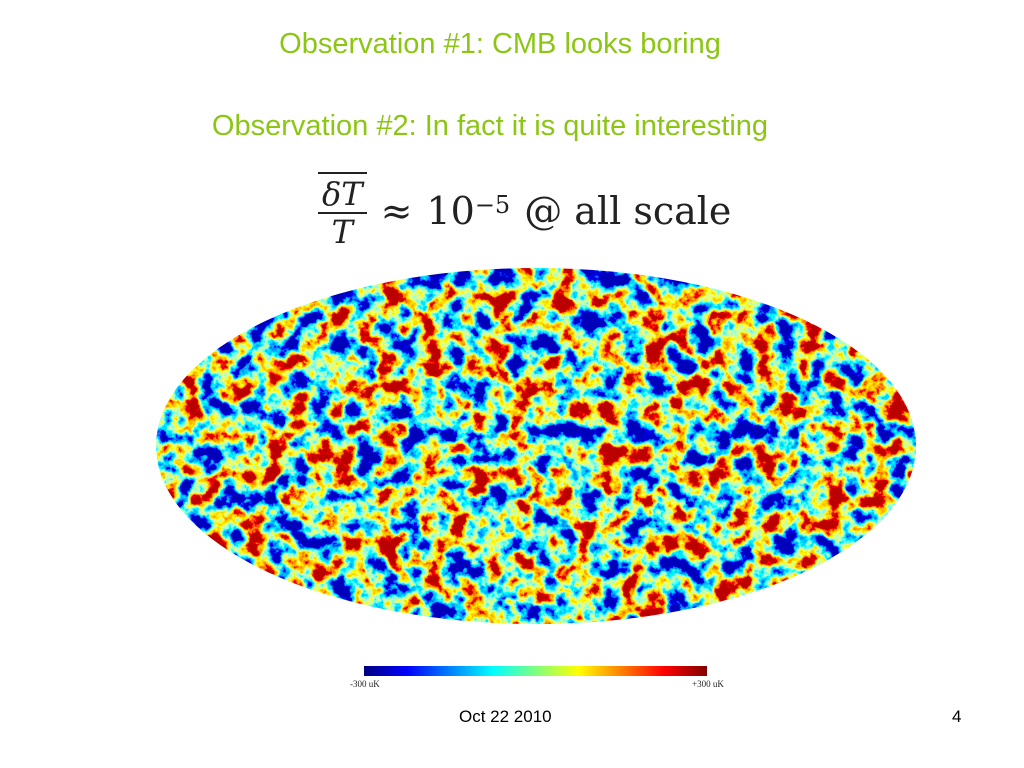 The width and height of the screenshot is (1024, 768). Describe the element at coordinates (342, 232) in the screenshot. I see `fraction-denominator: T` at that location.